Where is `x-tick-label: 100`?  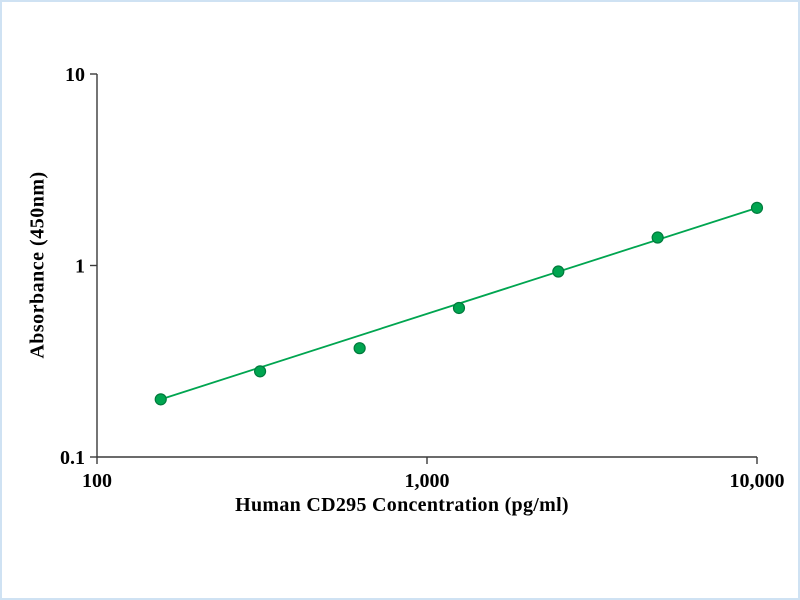
x-tick-label: 100 is located at coordinates (97, 481).